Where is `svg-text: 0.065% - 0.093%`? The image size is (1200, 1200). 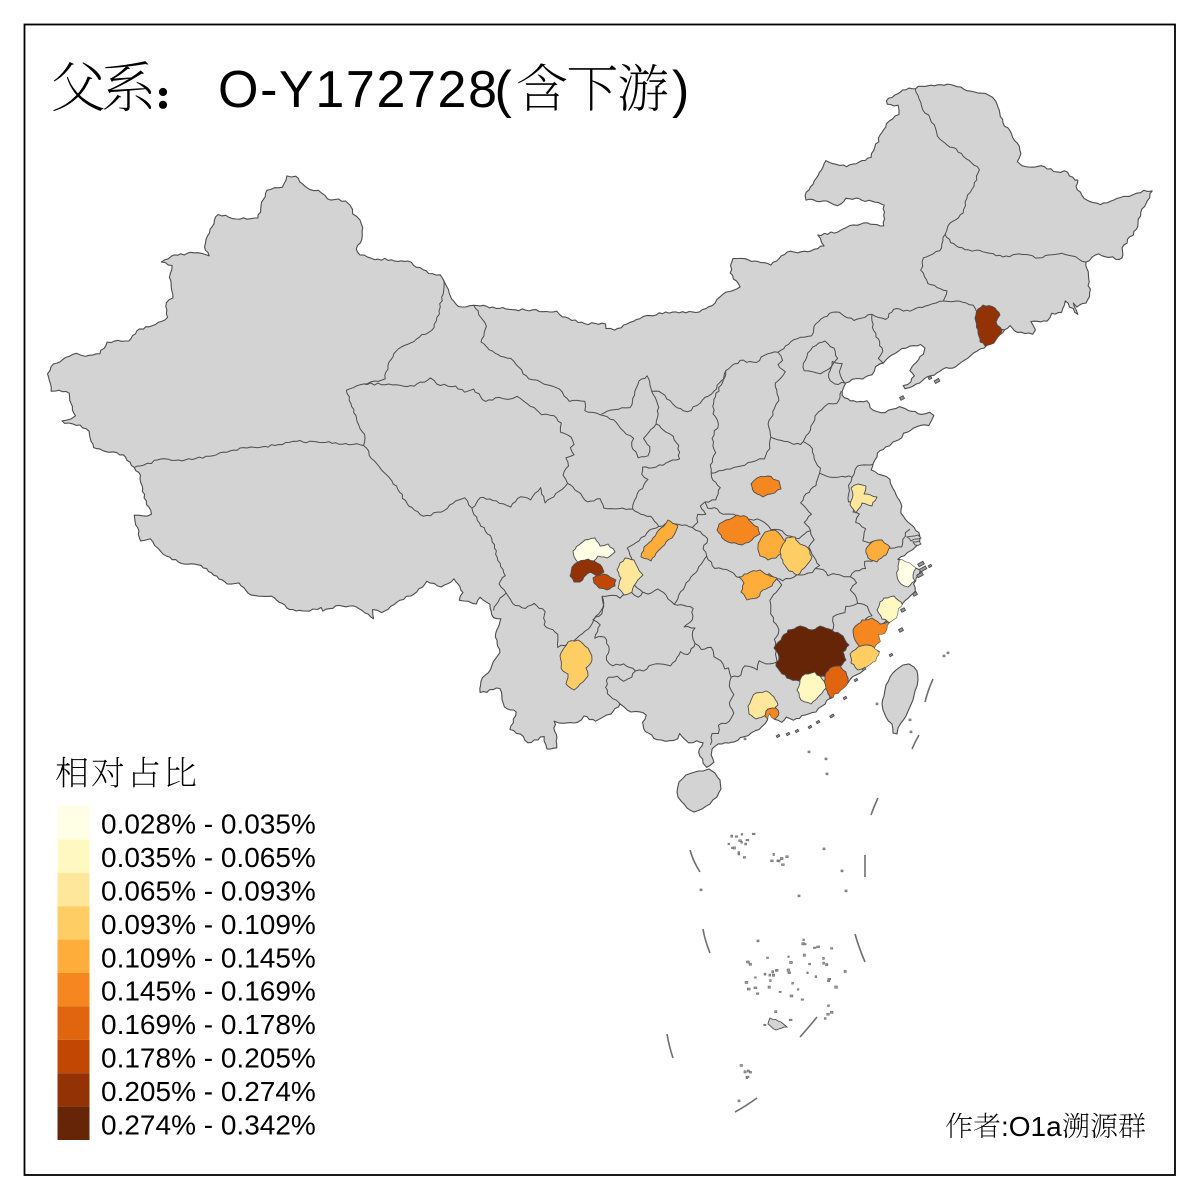 svg-text: 0.065% - 0.093% is located at coordinates (208, 891).